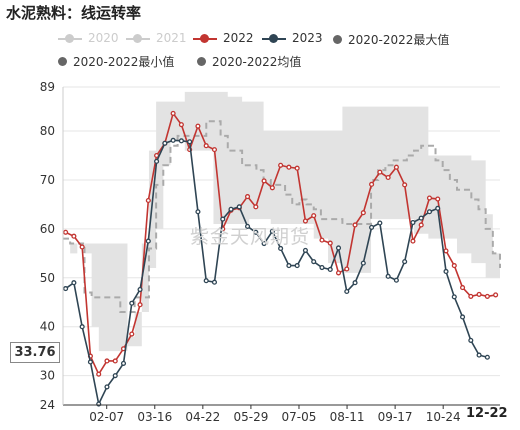 This screenshot has width=520, height=430. Describe the element at coordinates (238, 38) in the screenshot. I see `legend-label-2022: 2022` at that location.